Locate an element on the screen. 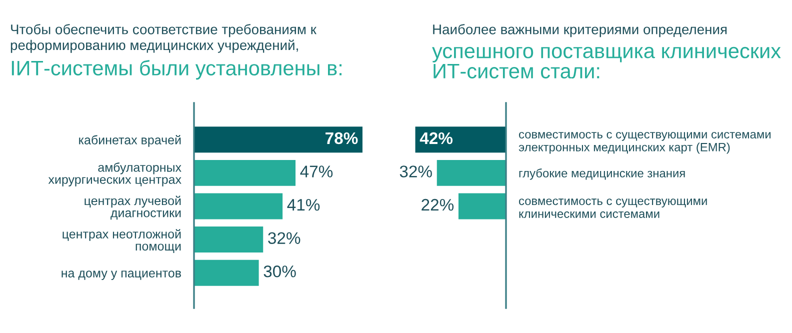 Image resolution: width=792 pixels, height=333 pixels. y-tick-label: центрах лучевой диагностики is located at coordinates (132, 208).